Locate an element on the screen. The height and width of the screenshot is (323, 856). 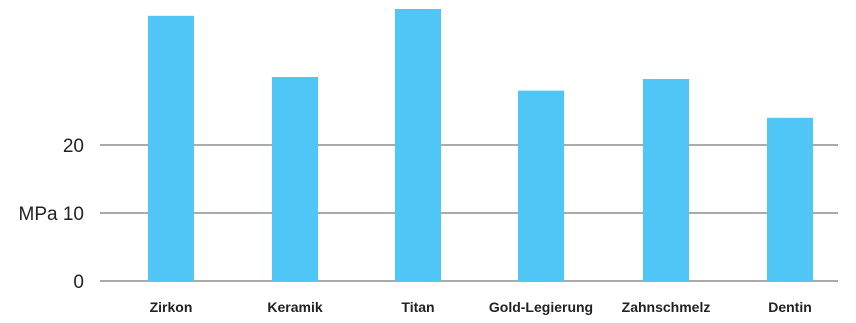
bar-zirkon is located at coordinates (171, 148).